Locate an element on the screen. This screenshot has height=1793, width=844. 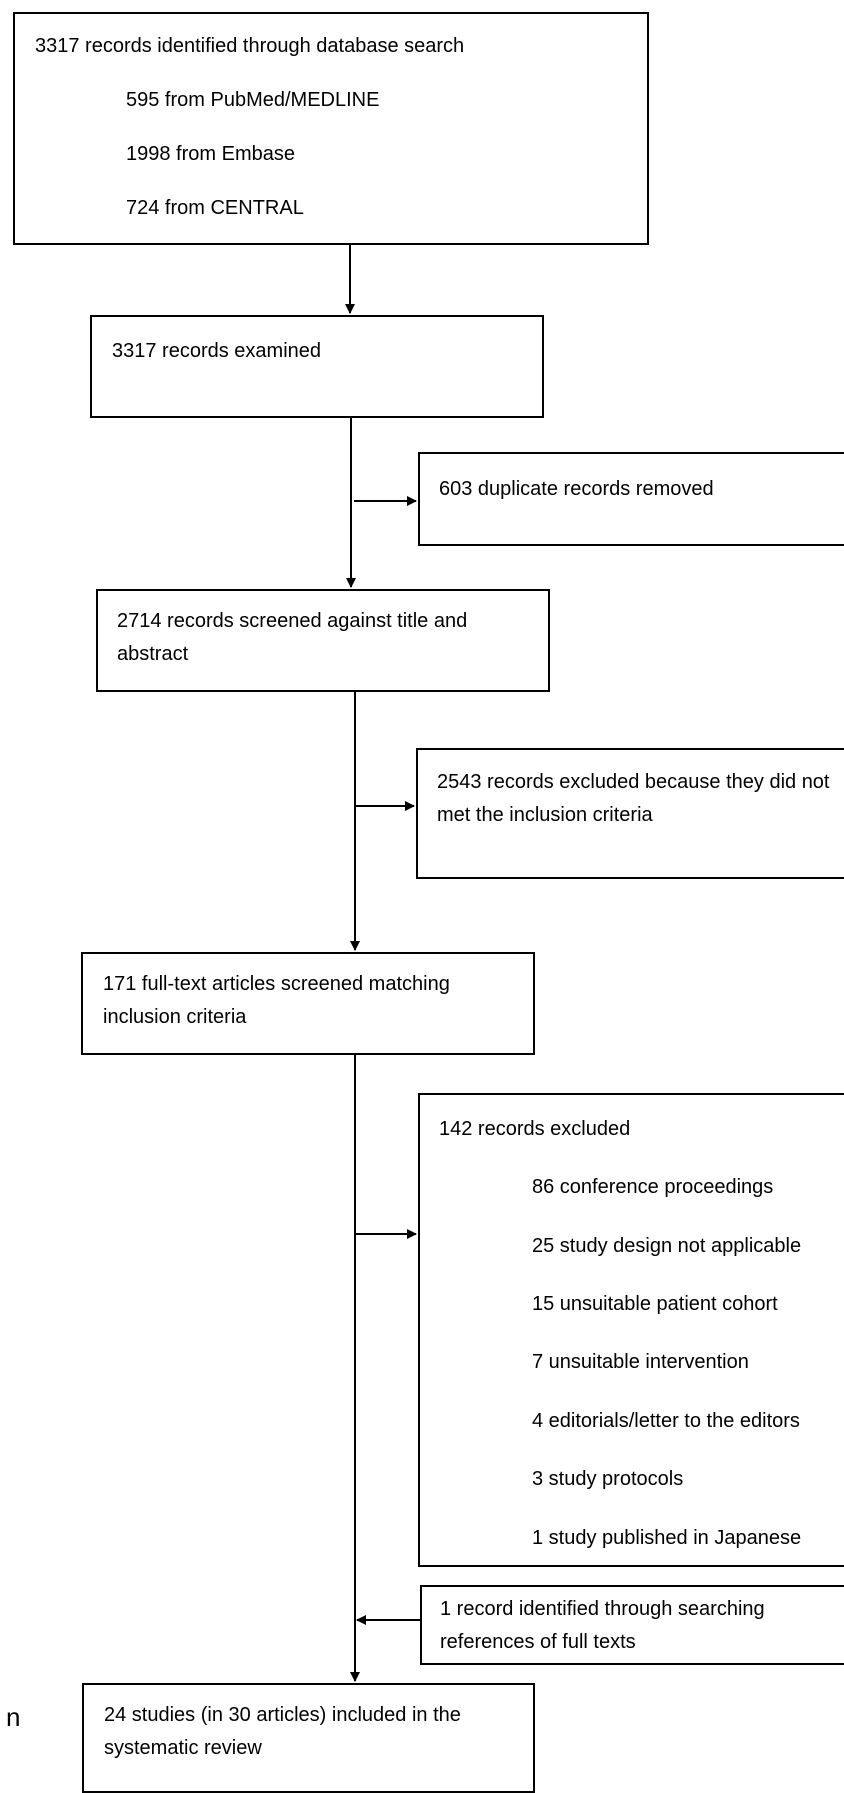
exclusion-reason: 3 study protocols is located at coordinates (608, 1479).